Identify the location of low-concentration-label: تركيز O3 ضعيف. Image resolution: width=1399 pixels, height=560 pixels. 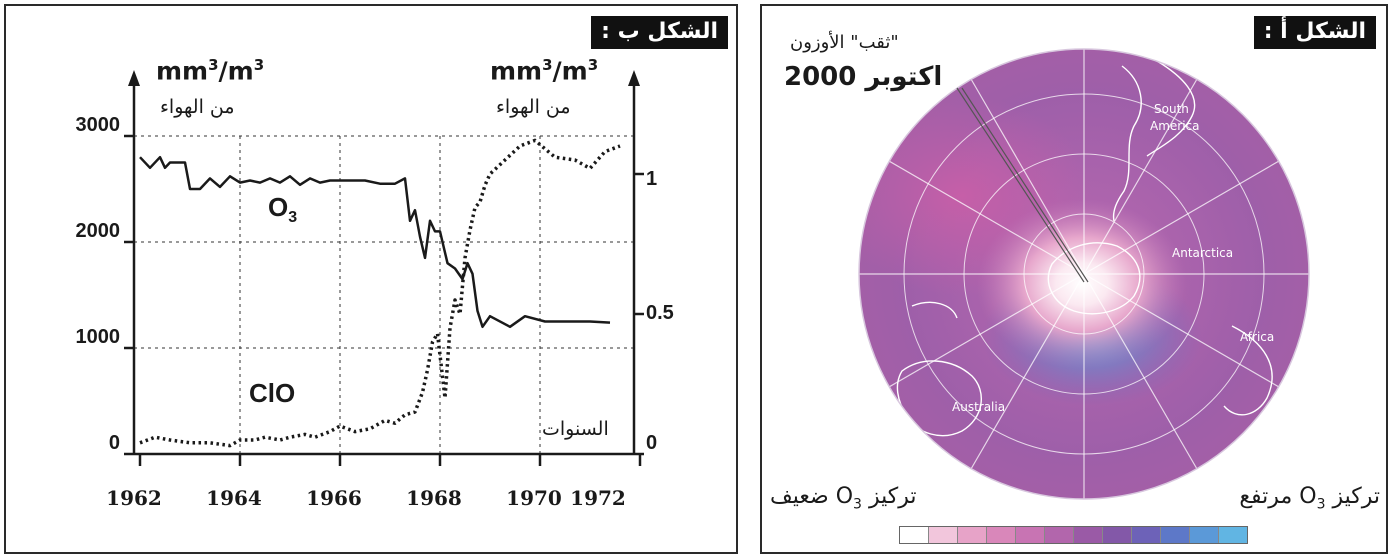
(843, 498).